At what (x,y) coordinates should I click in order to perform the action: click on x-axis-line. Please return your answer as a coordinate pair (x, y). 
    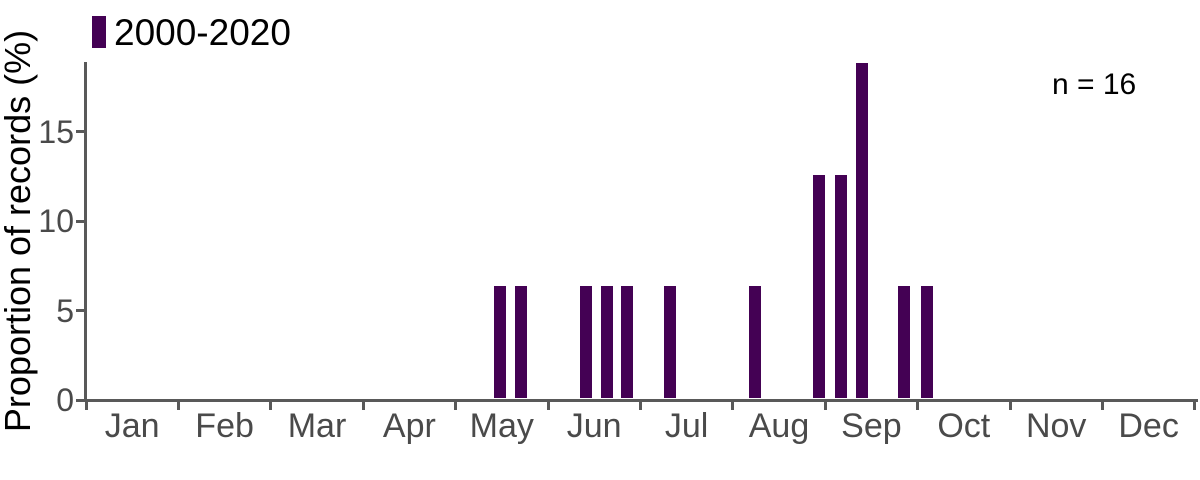
    Looking at the image, I should click on (641, 400).